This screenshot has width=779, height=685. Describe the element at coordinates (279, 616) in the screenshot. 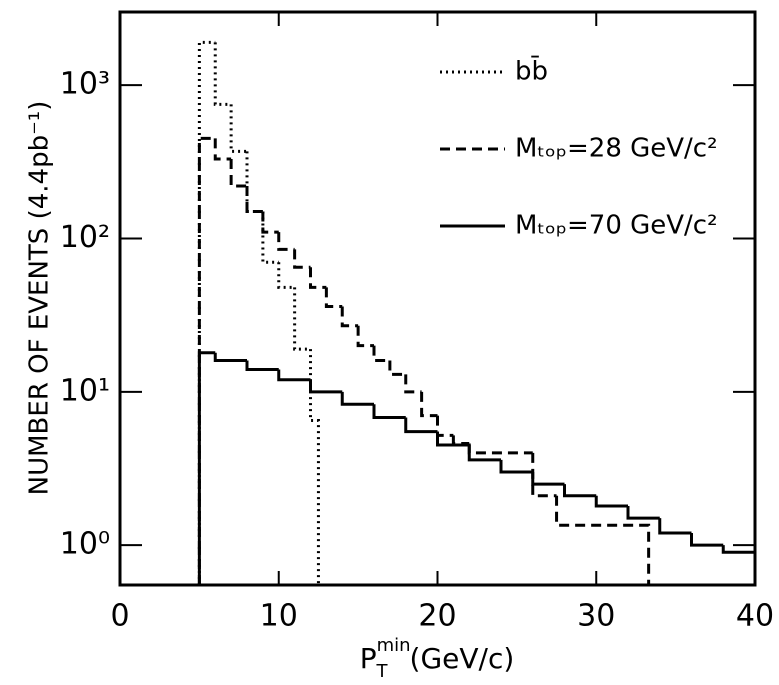

I see `x-tick-label: 10` at that location.